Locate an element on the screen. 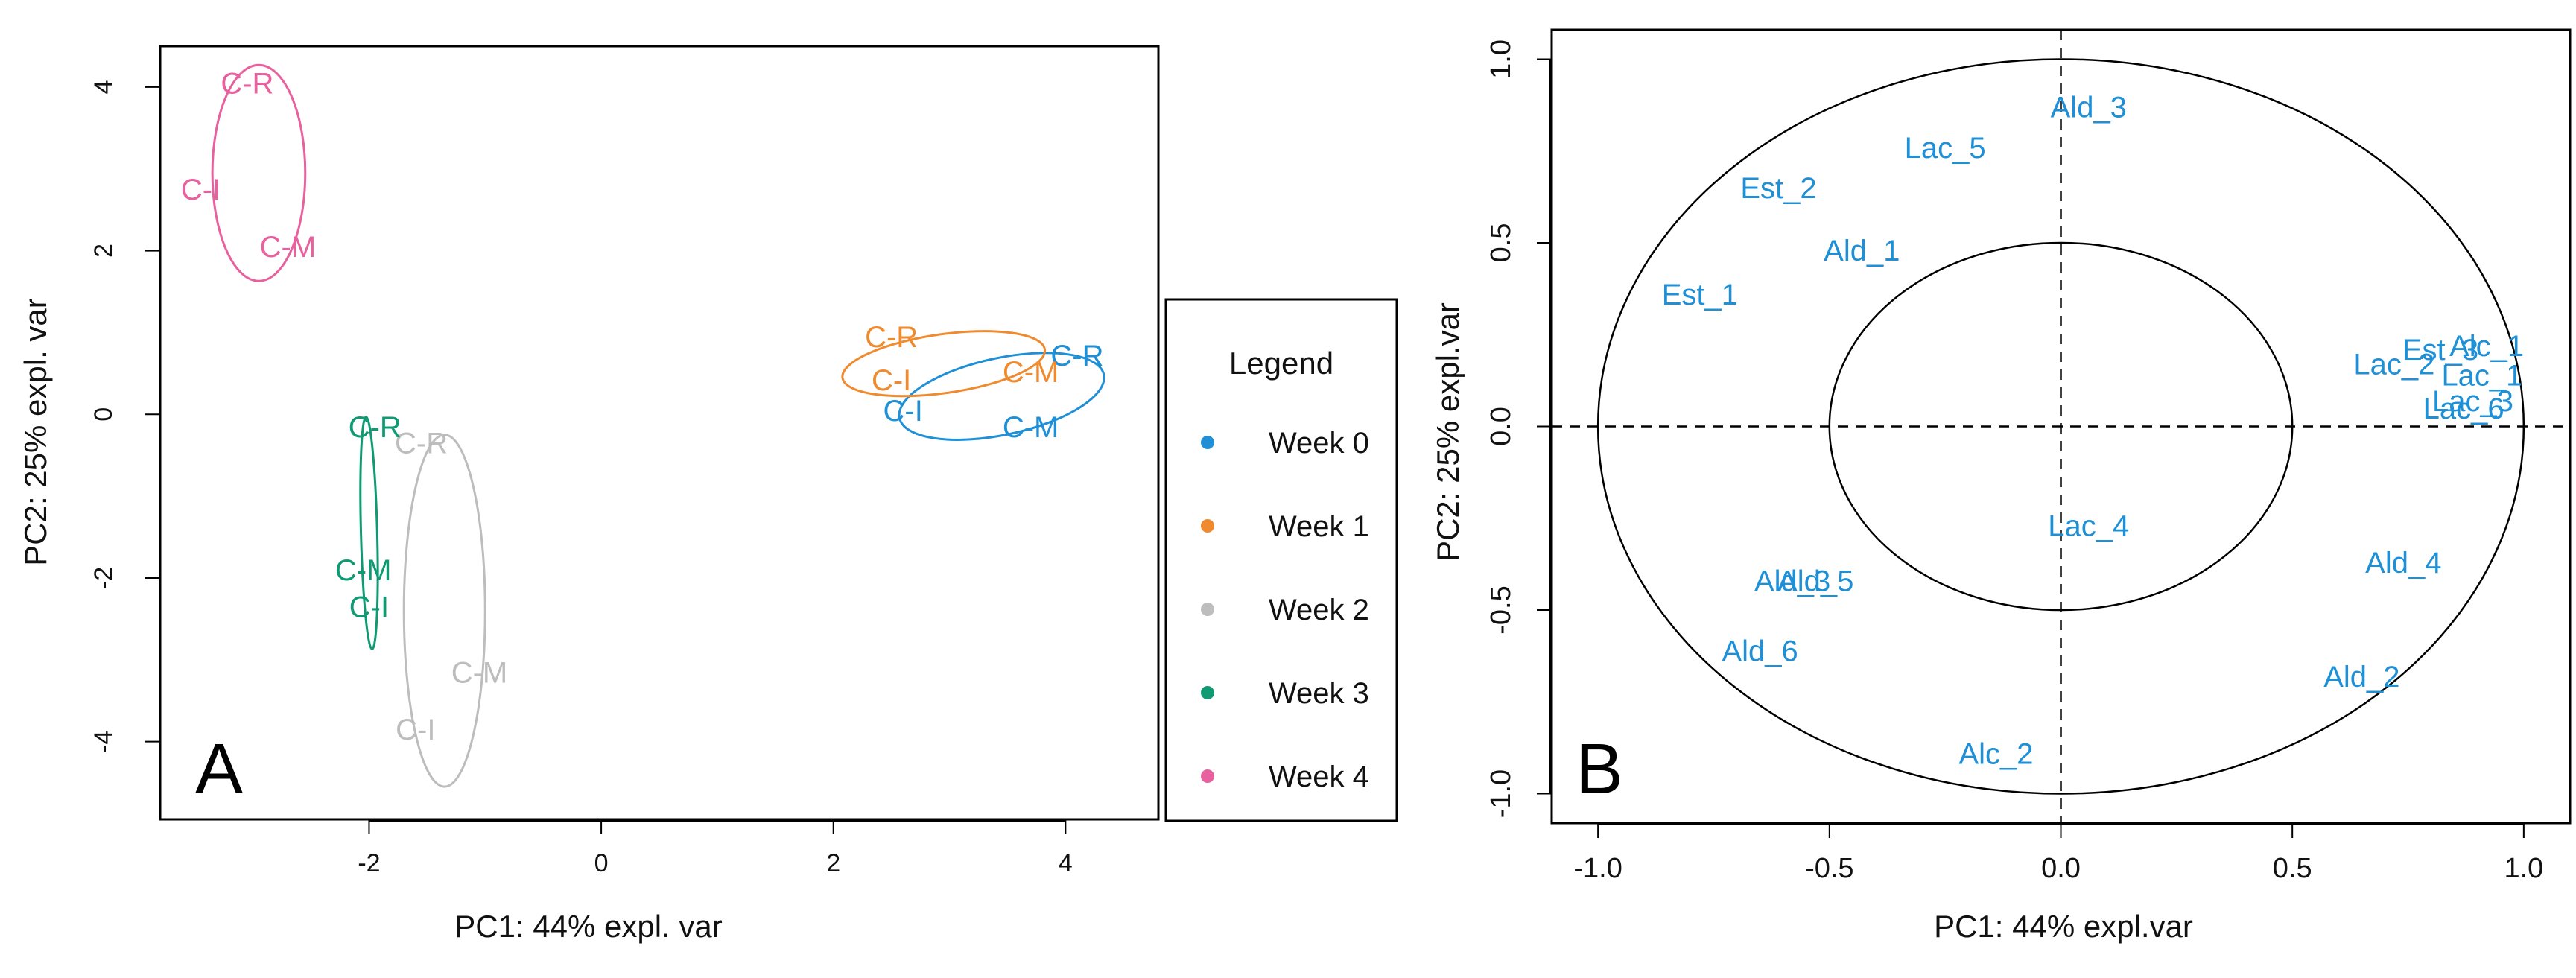  panel-a-x-tick-label: 4 is located at coordinates (1066, 863).